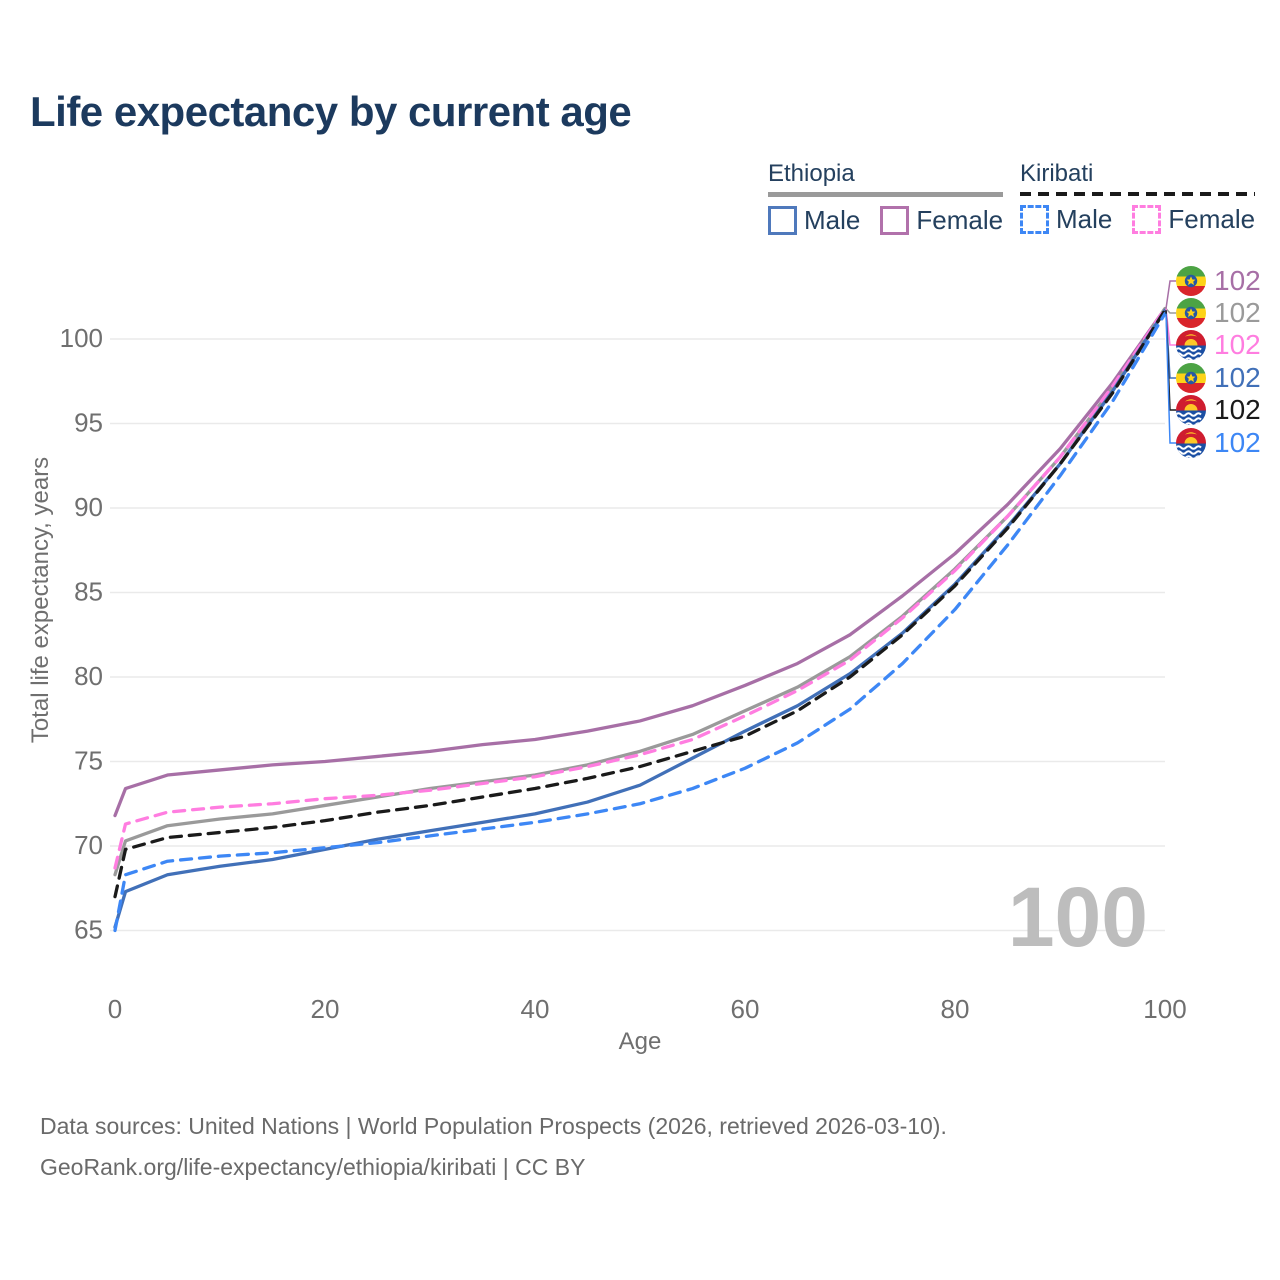  Describe the element at coordinates (88, 930) in the screenshot. I see `y-tick-label: 65` at that location.